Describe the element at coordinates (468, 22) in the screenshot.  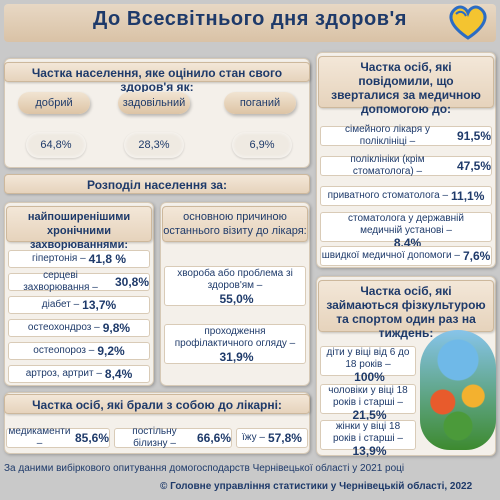
I see `heart-logo-icon` at that location.